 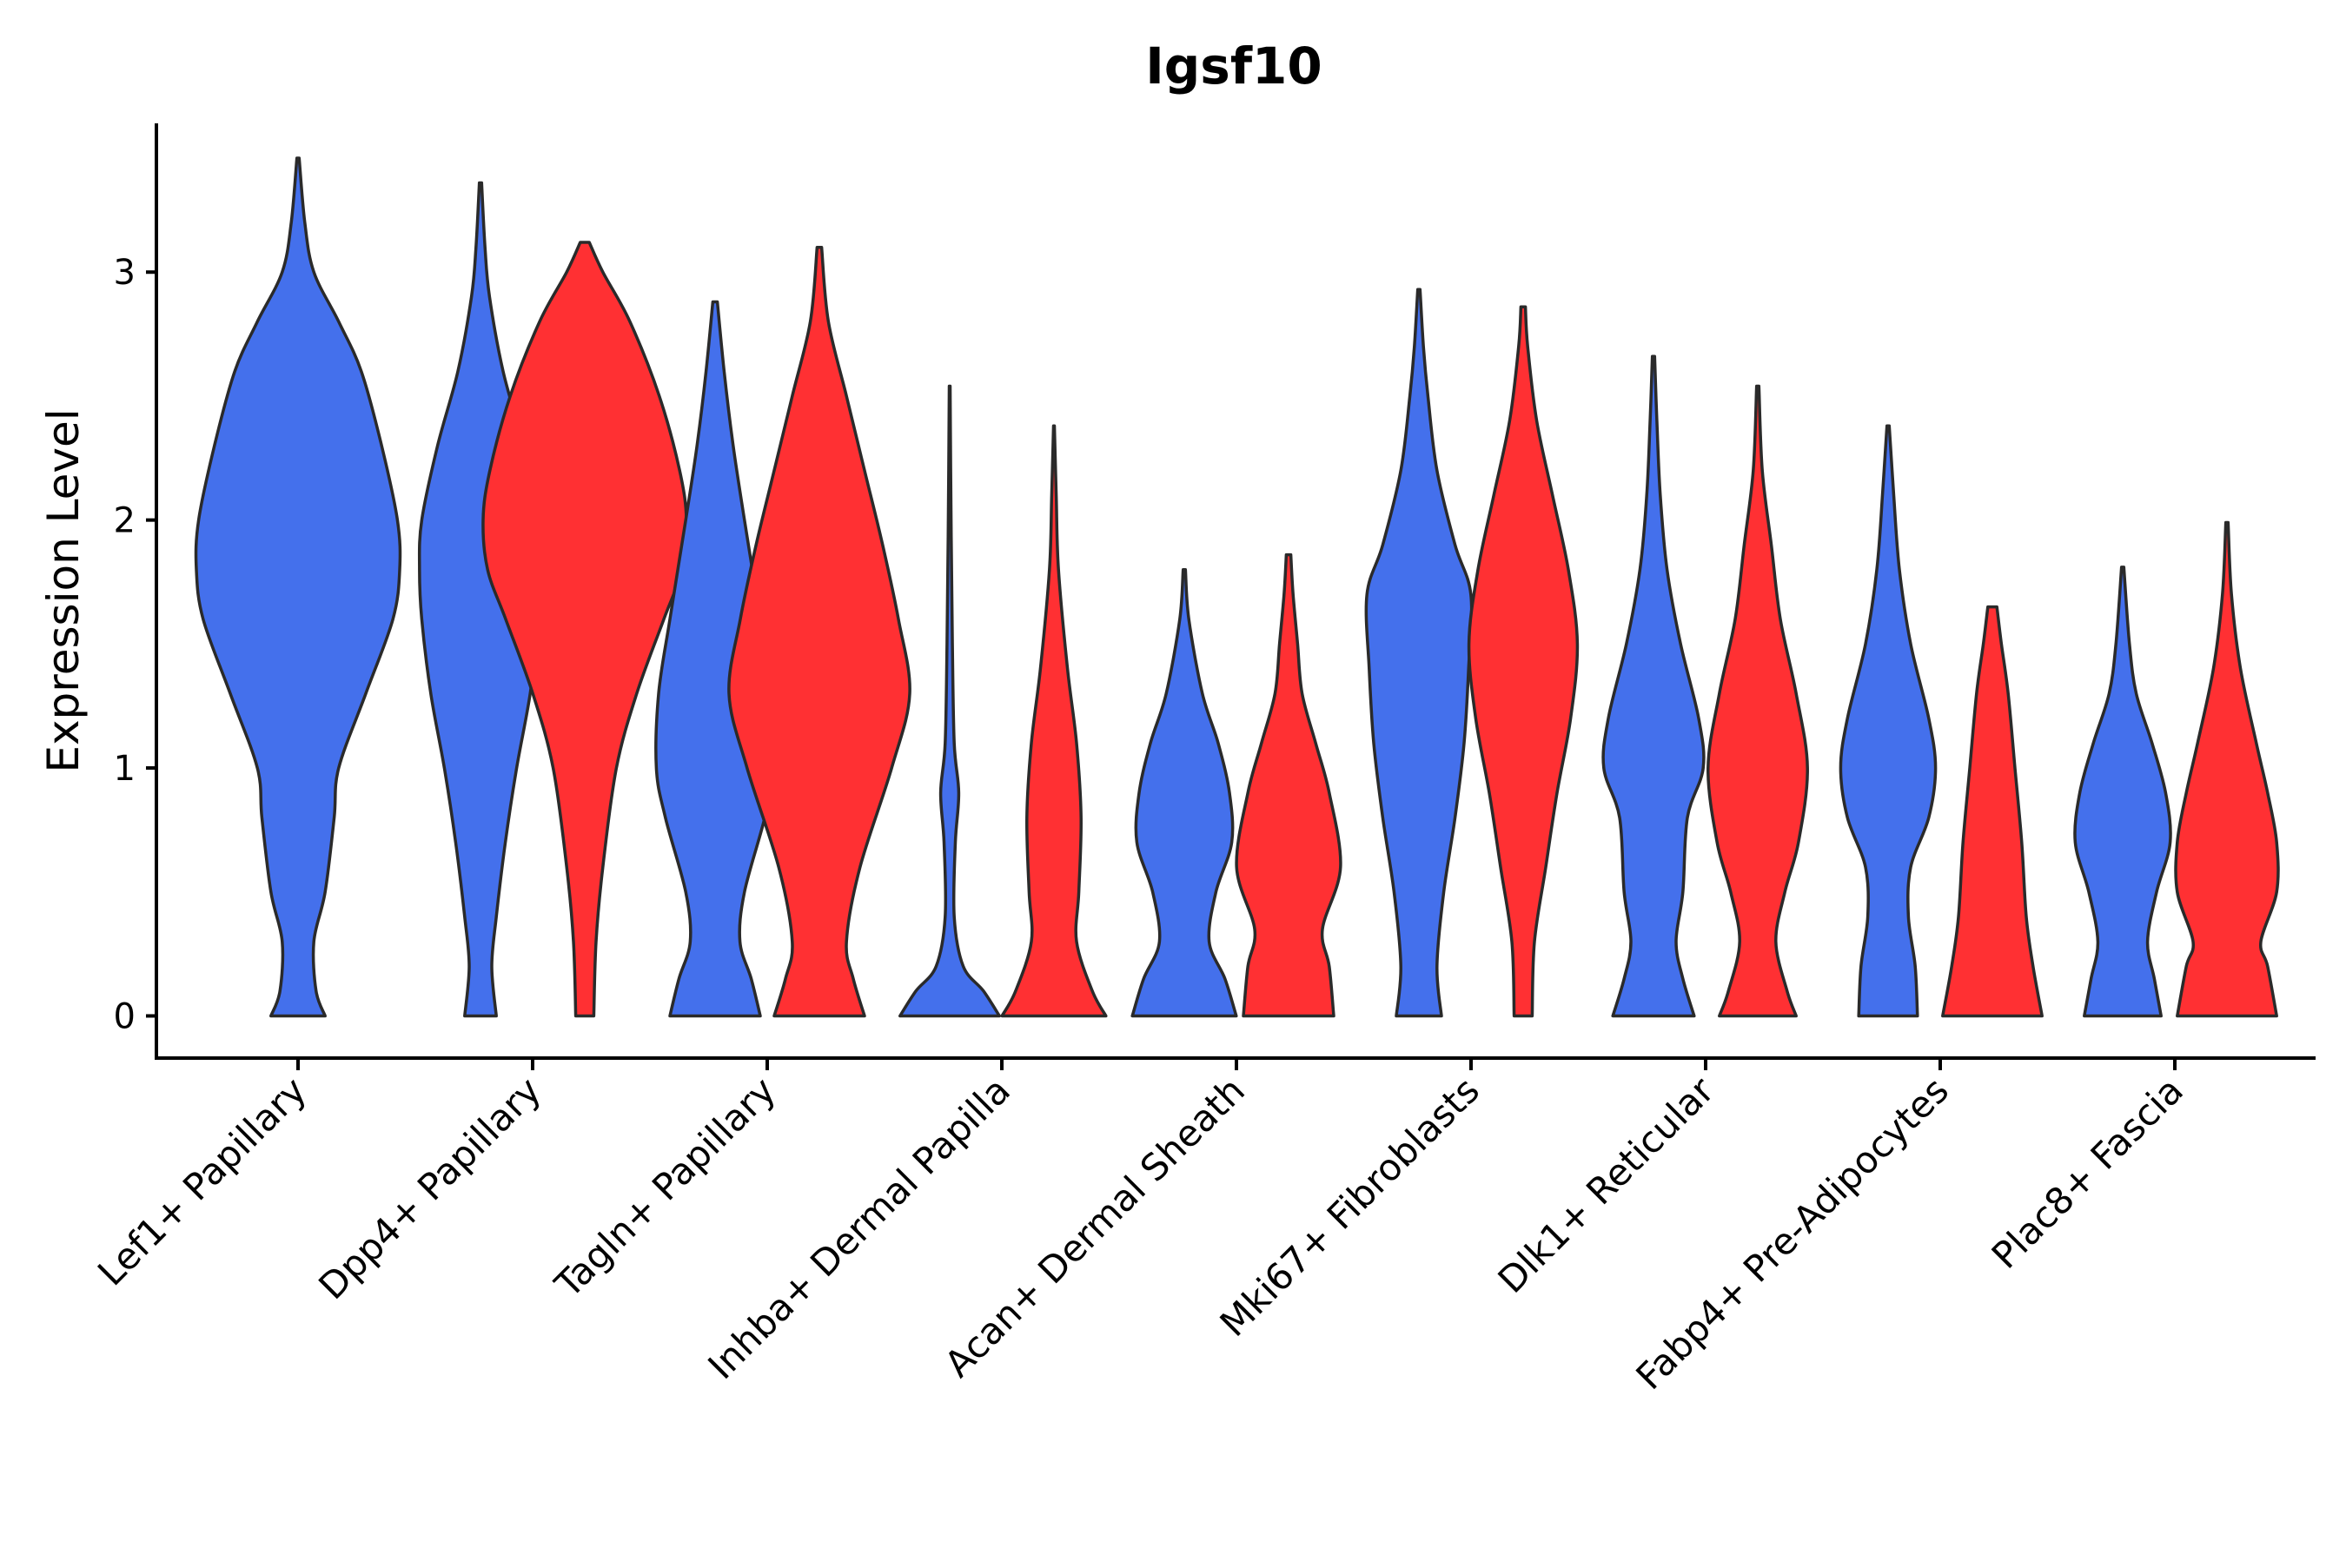 I want to click on x-tick-label: Dpp4+ Papillary, so click(x=430, y=1187).